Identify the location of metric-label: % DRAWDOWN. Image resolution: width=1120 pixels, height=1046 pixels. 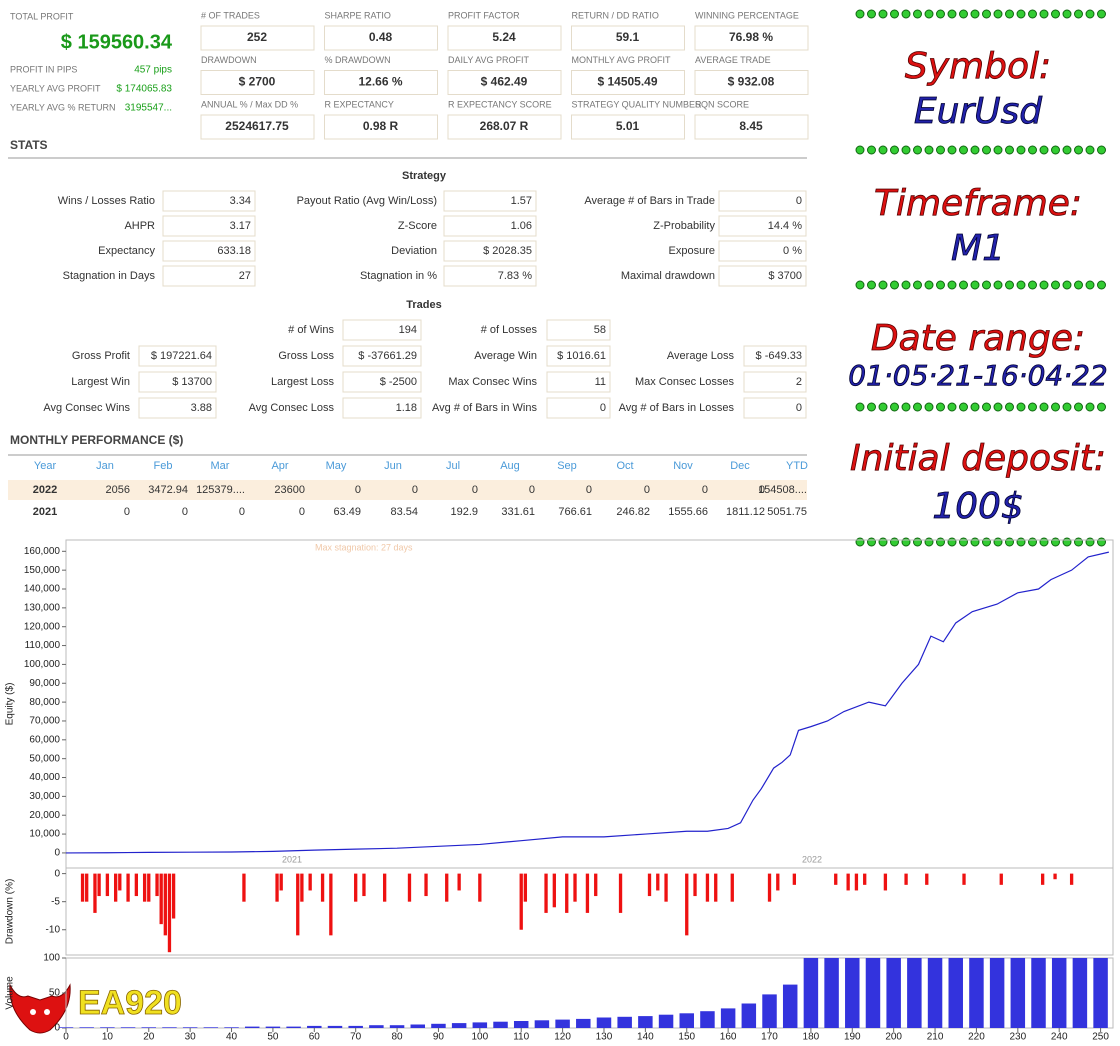
(358, 60).